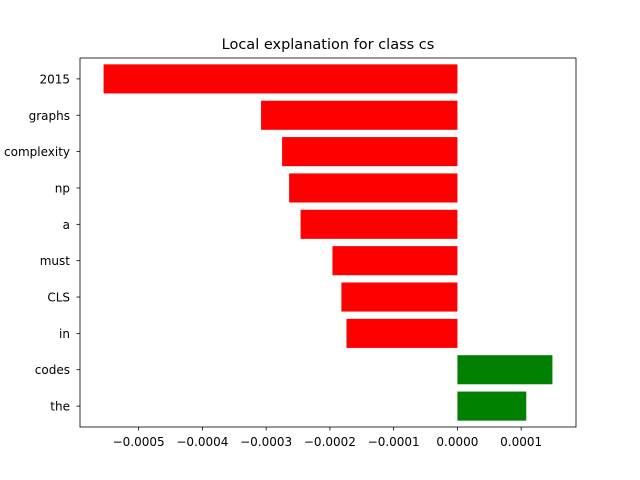  What do you see at coordinates (54, 79) in the screenshot?
I see `y-tick-label: 2015` at bounding box center [54, 79].